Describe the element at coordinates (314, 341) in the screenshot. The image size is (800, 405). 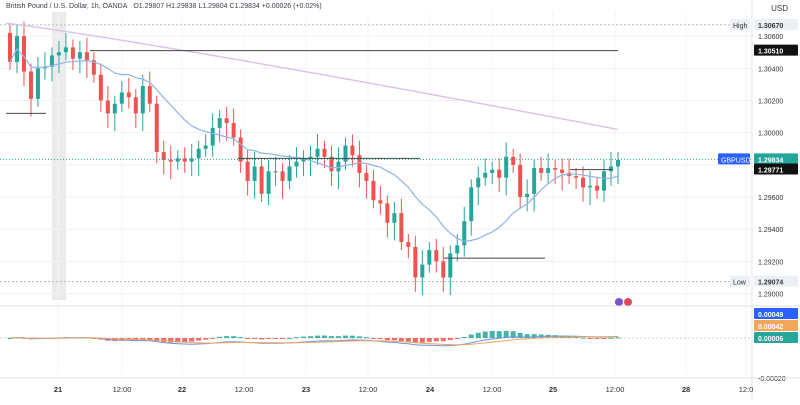
I see `macd-line` at that location.